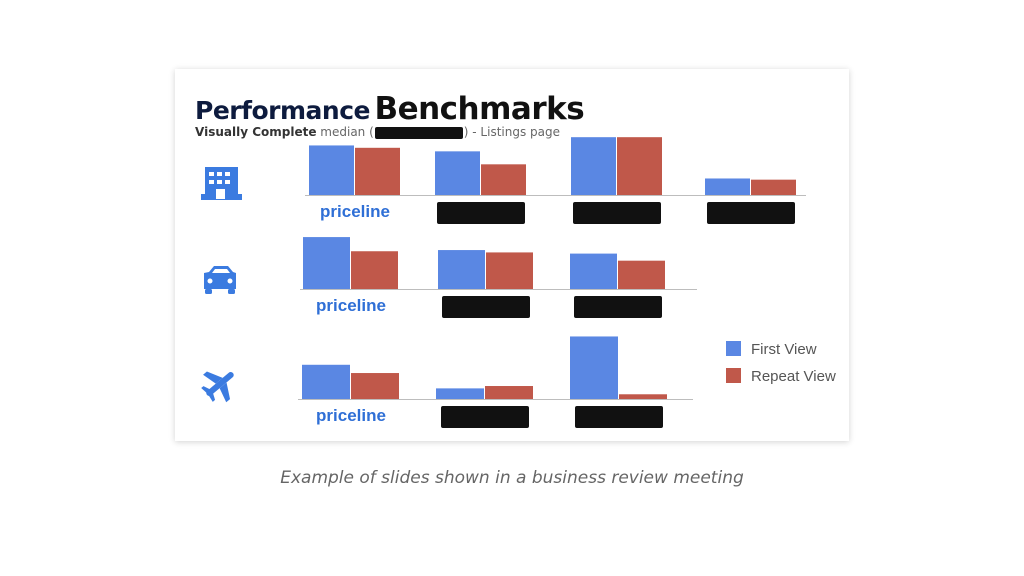 This screenshot has width=1024, height=576. What do you see at coordinates (479, 109) in the screenshot?
I see `title-part2: Benchmarks` at bounding box center [479, 109].